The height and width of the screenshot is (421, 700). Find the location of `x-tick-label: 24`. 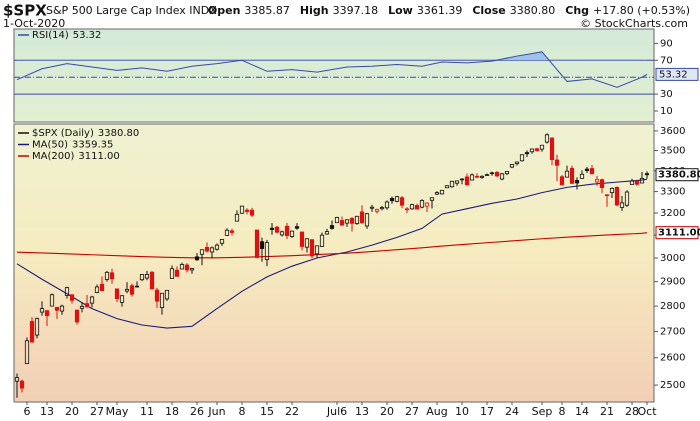

x-tick-label: 24 is located at coordinates (512, 411).